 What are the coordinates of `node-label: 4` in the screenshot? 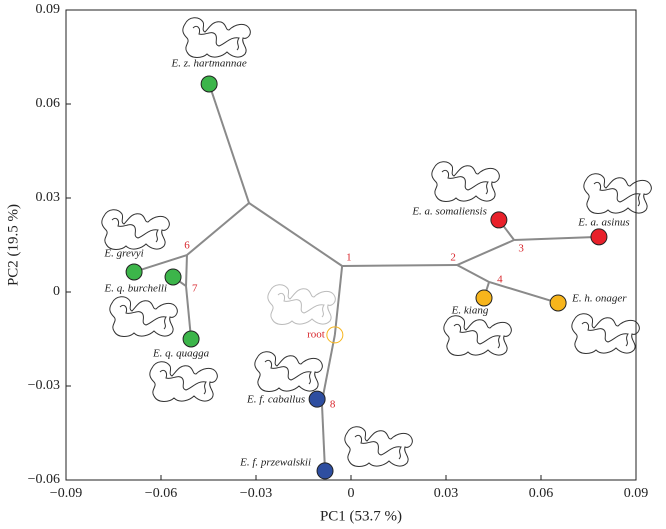 It's located at (500, 280).